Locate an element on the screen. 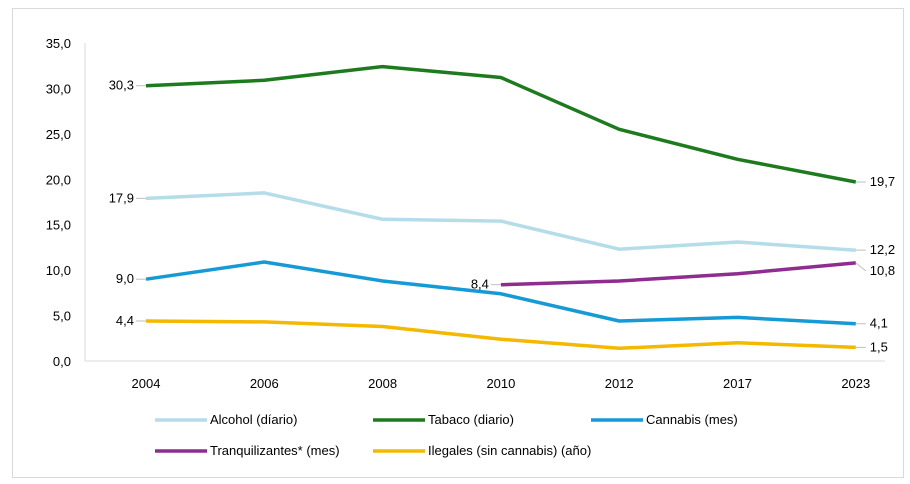  data-label-leader is located at coordinates (861, 267).